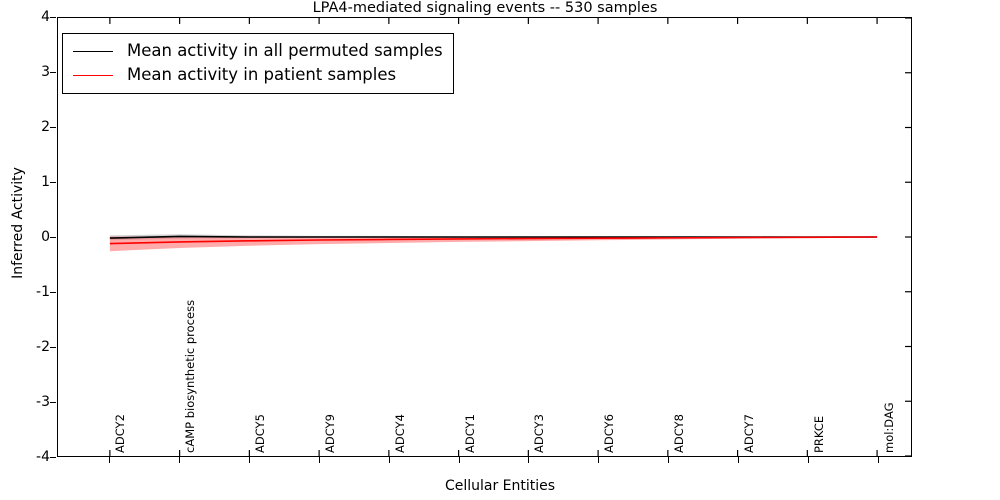 Image resolution: width=1000 pixels, height=500 pixels. Describe the element at coordinates (749, 433) in the screenshot. I see `x-tick-label: ADCY7` at that location.